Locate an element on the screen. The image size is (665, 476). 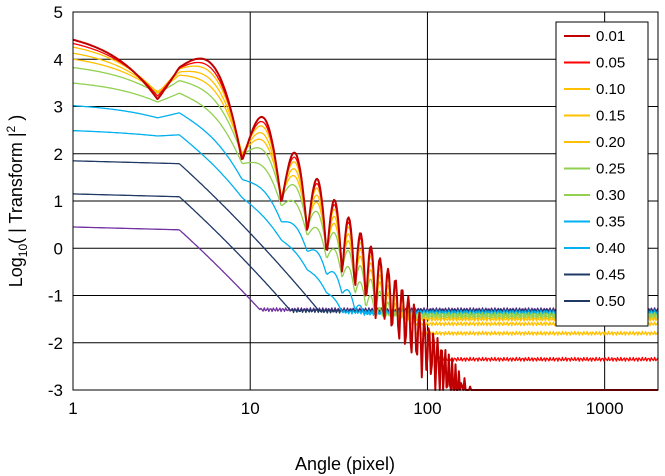
x-tick-label: 10 is located at coordinates (250, 408).